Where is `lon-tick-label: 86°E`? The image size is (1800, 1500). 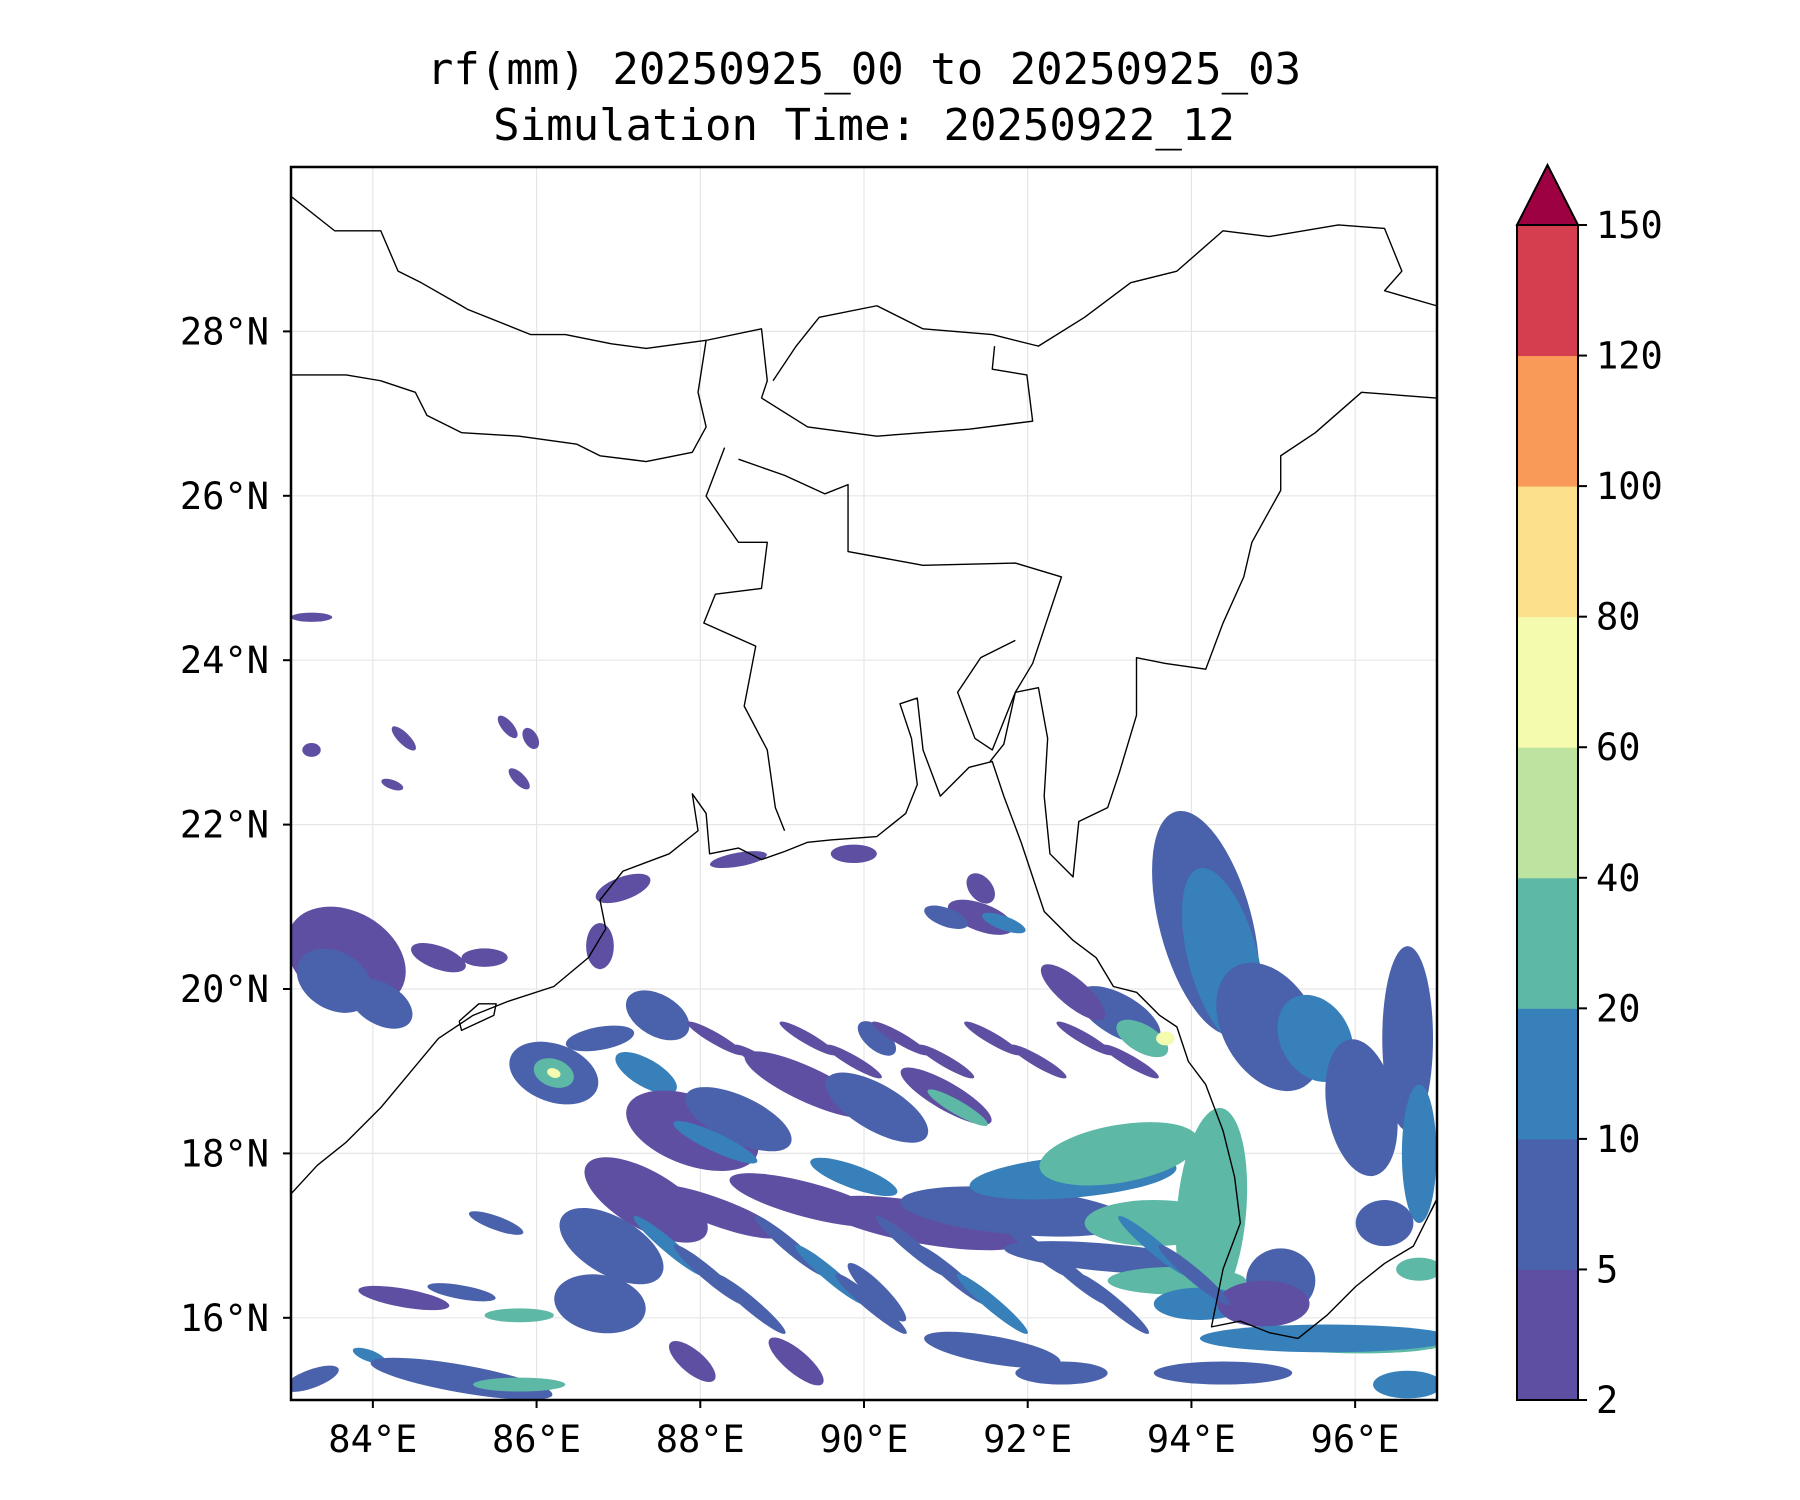 lon-tick-label: 86°E is located at coordinates (536, 1439).